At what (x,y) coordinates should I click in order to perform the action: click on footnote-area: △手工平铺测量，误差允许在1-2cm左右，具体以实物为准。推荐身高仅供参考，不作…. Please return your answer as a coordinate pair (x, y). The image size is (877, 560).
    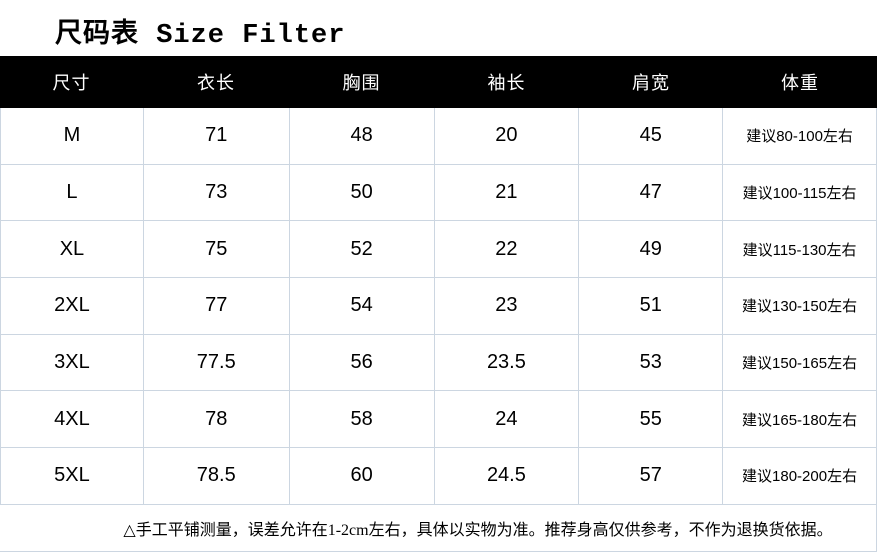
    Looking at the image, I should click on (438, 528).